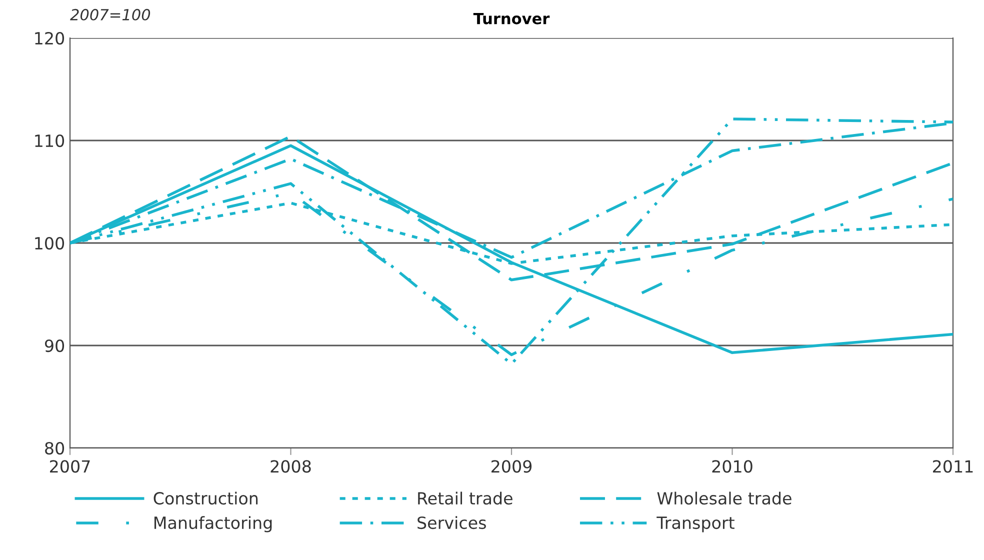 The image size is (984, 560). What do you see at coordinates (695, 524) in the screenshot?
I see `legend-label: Transport` at bounding box center [695, 524].